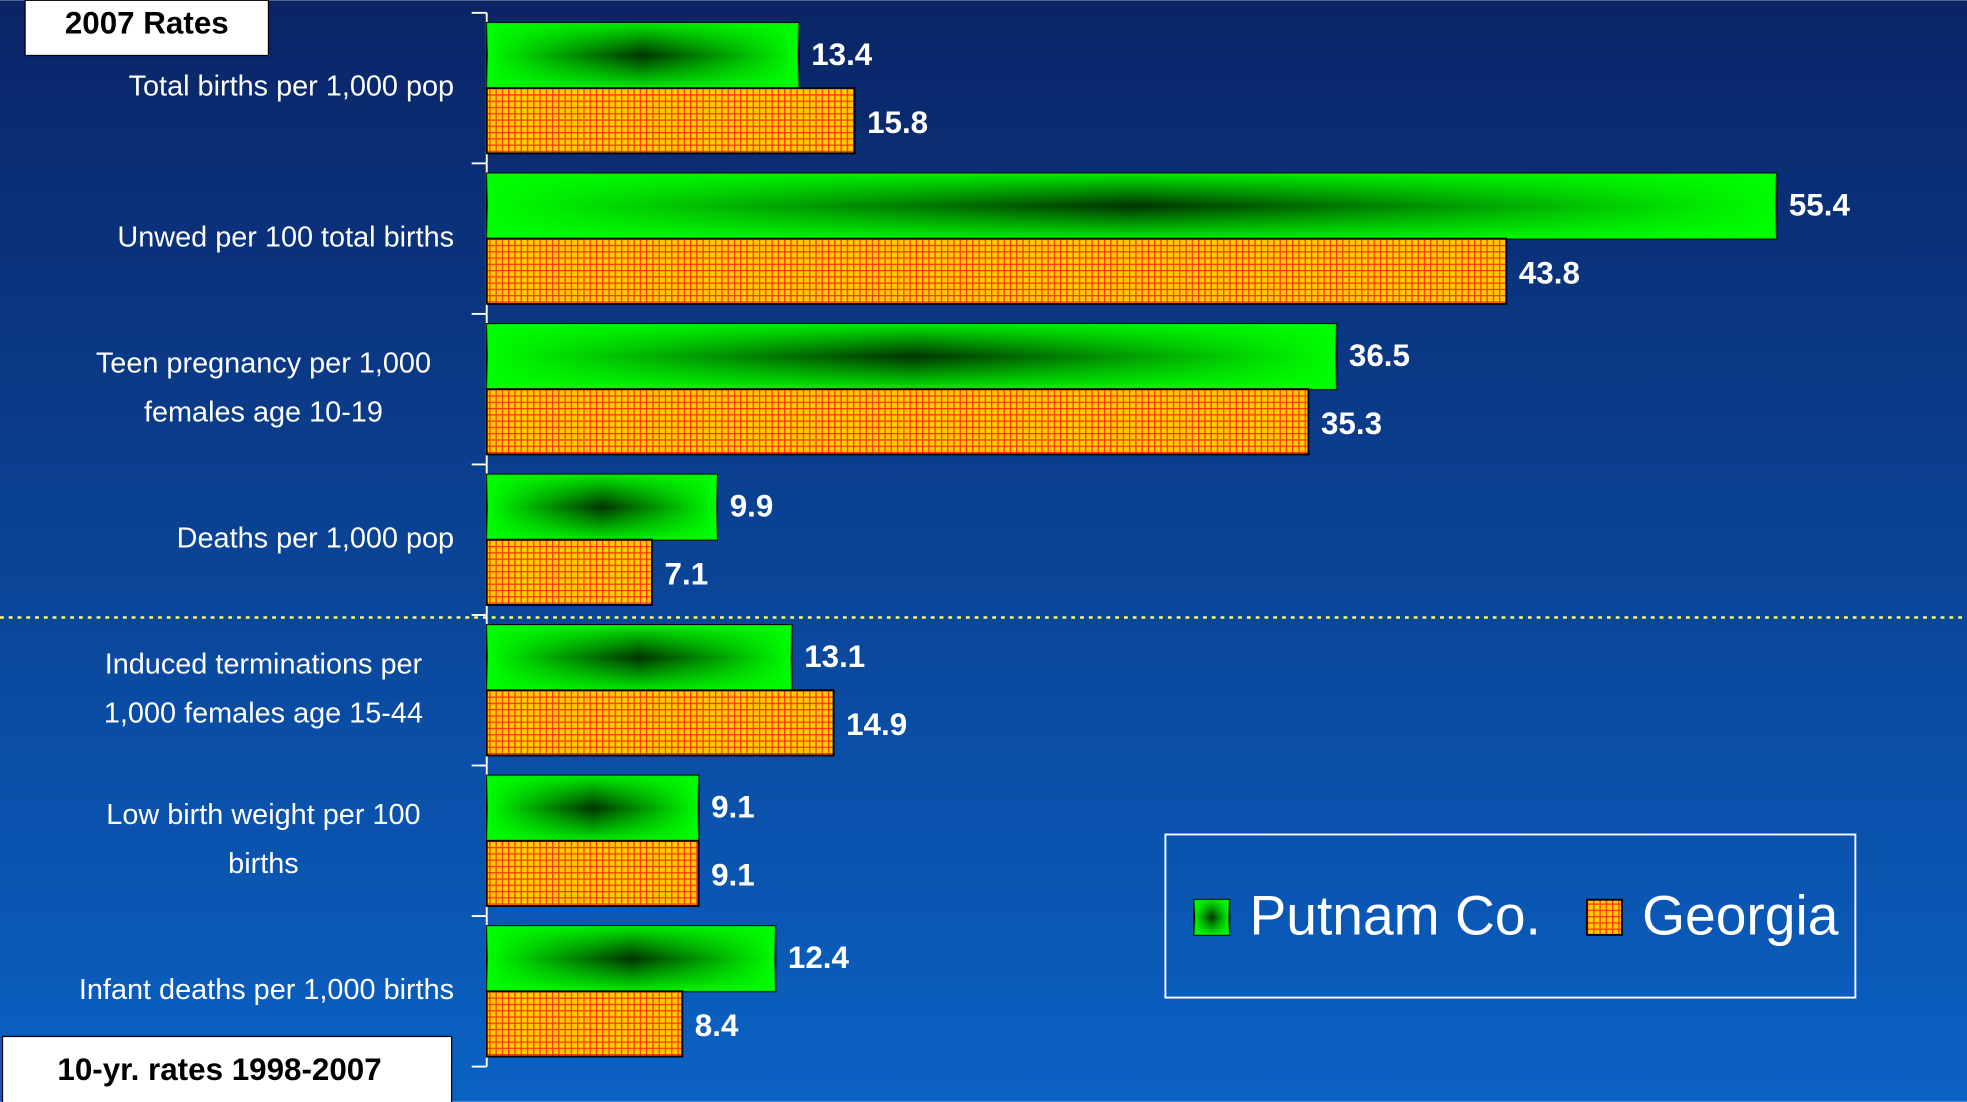  Describe the element at coordinates (1394, 915) in the screenshot. I see `legend-label: Putnam Co.` at that location.